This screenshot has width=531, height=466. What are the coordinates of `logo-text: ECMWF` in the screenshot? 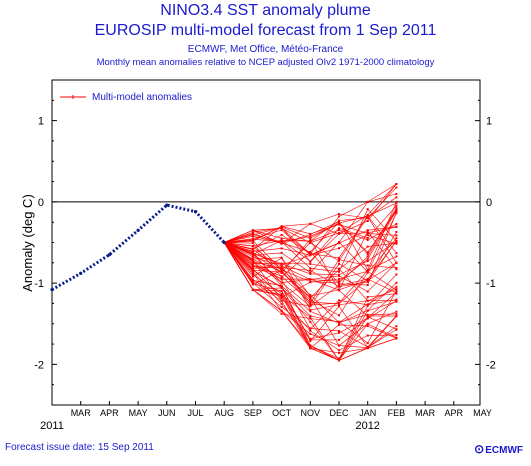 It's located at (504, 450).